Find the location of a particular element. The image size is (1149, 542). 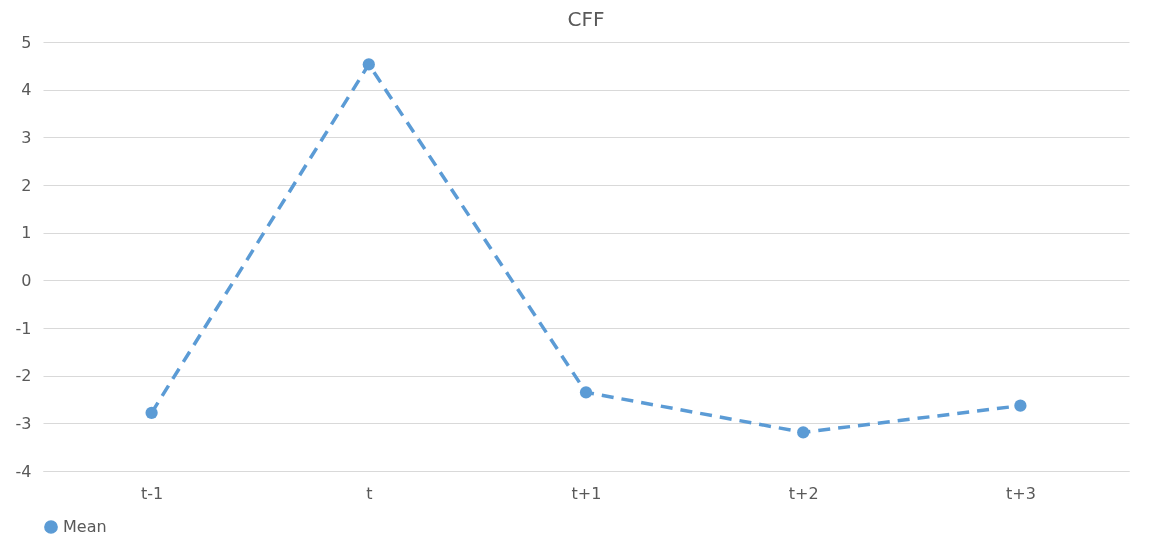

x-tick-label: t+1 is located at coordinates (586, 493).